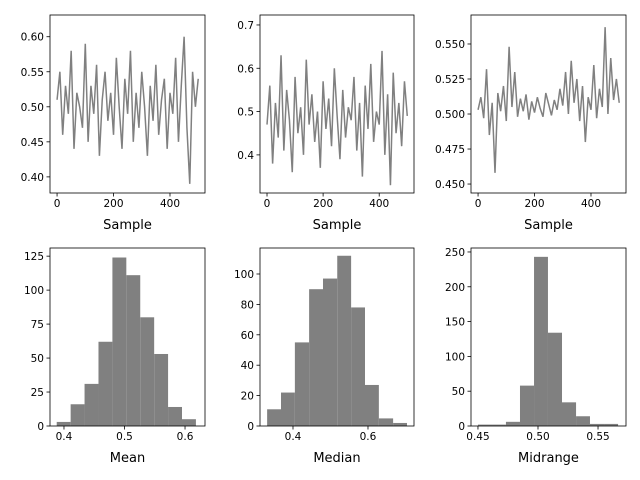 This screenshot has height=480, width=640. What do you see at coordinates (32, 143) in the screenshot?
I see `y-tick-label: 0.45` at bounding box center [32, 143].